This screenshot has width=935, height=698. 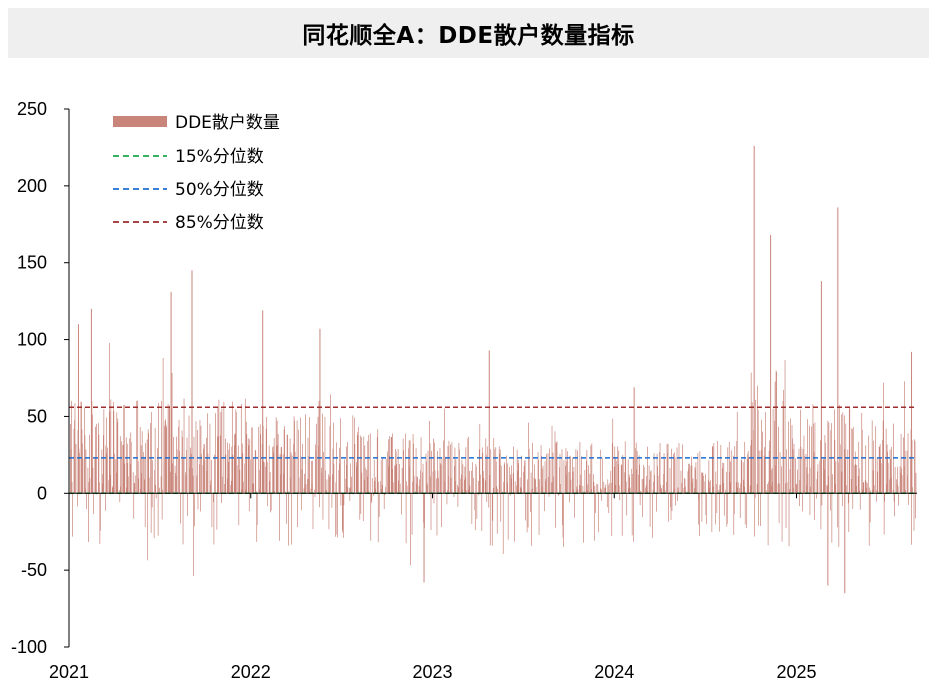 What do you see at coordinates (219, 157) in the screenshot?
I see `legend-label: 15%分位数` at bounding box center [219, 157].